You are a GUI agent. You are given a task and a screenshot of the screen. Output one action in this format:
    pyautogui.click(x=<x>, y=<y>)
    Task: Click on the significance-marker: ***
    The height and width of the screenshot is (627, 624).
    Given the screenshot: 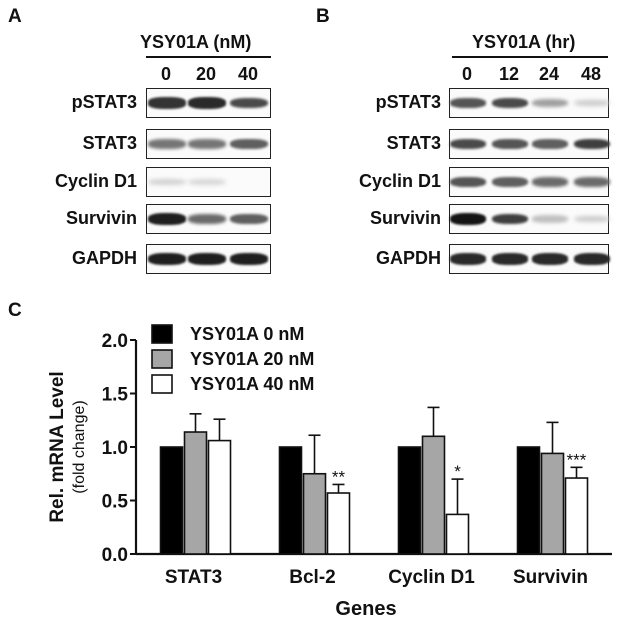 What is the action you would take?
    pyautogui.click(x=577, y=459)
    